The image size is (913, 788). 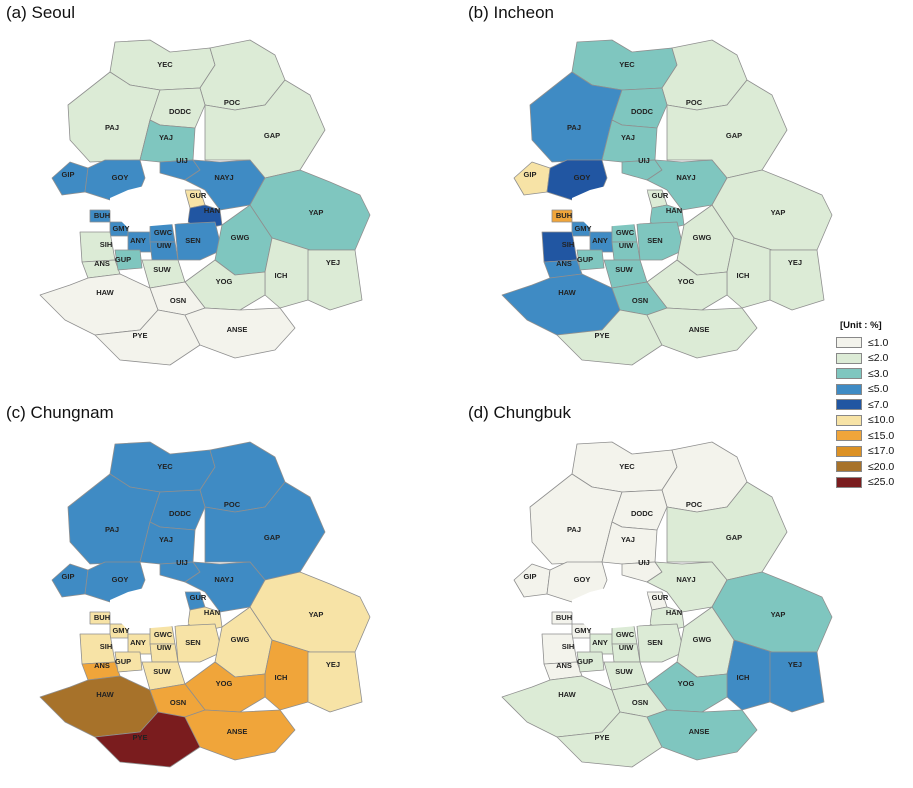 What do you see at coordinates (881, 466) in the screenshot?
I see `legend-label: ≤20.0` at bounding box center [881, 466].